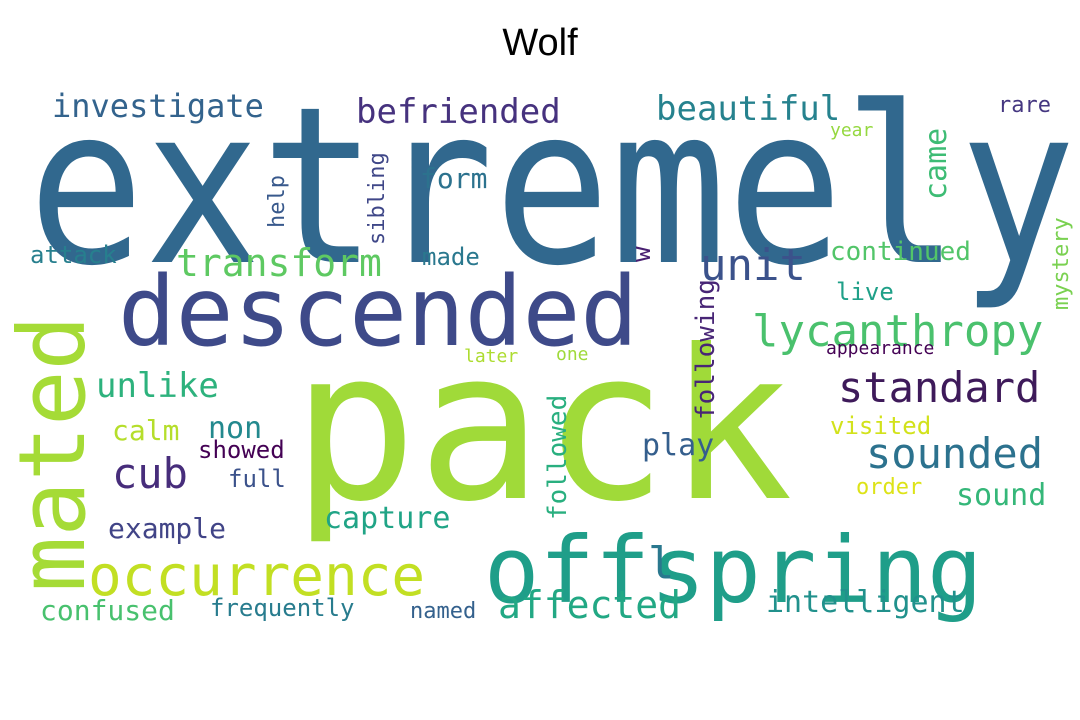 The image size is (1080, 720). I want to click on word-year: year, so click(852, 130).